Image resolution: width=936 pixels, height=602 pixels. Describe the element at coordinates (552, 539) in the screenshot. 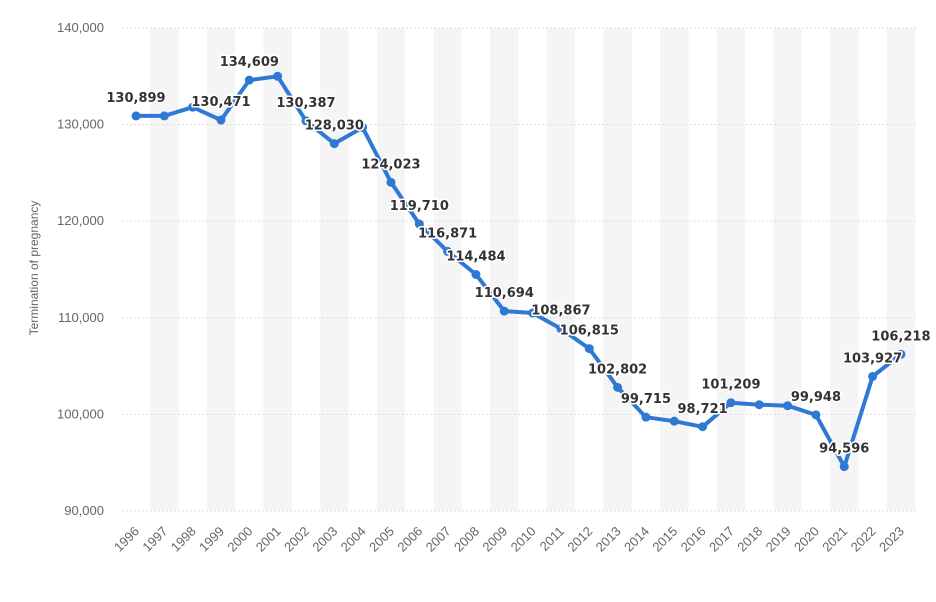

I see `x-tick-label: 2011` at that location.